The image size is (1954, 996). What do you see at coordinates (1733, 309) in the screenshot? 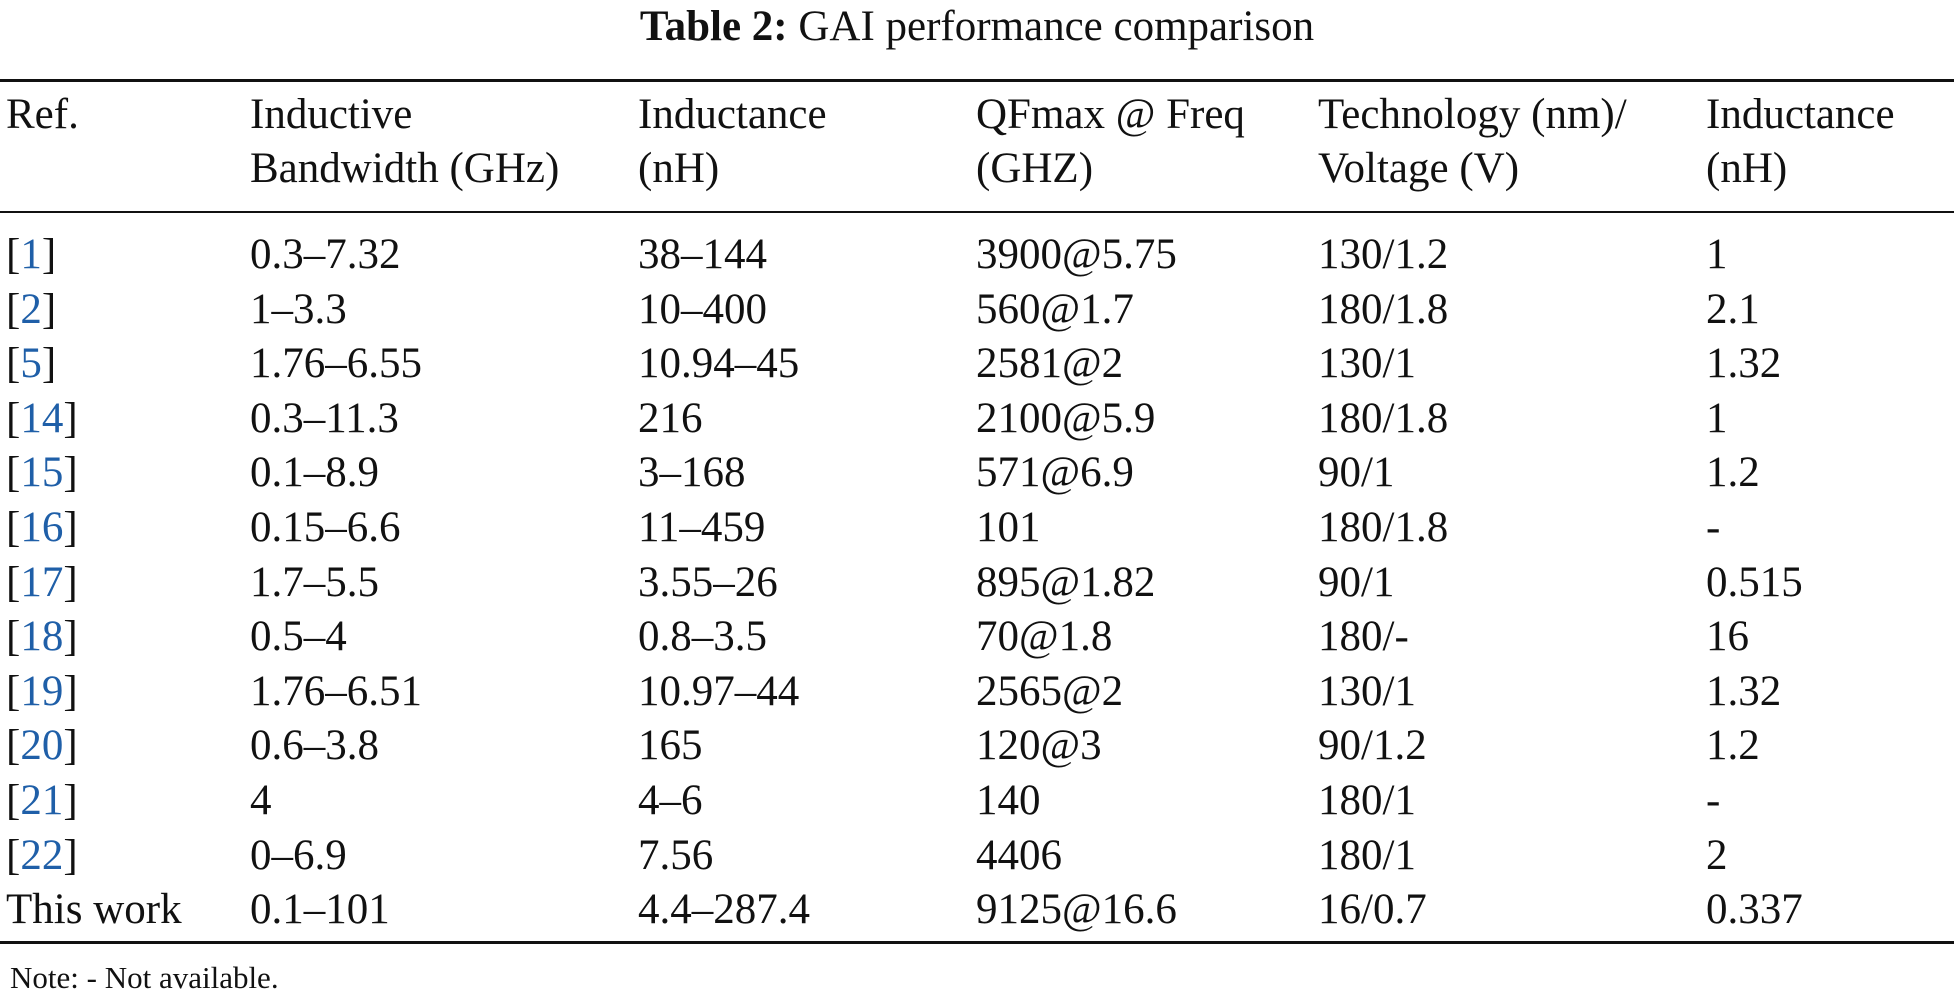
I see `inductance-2-cell: 2.1` at bounding box center [1733, 309].